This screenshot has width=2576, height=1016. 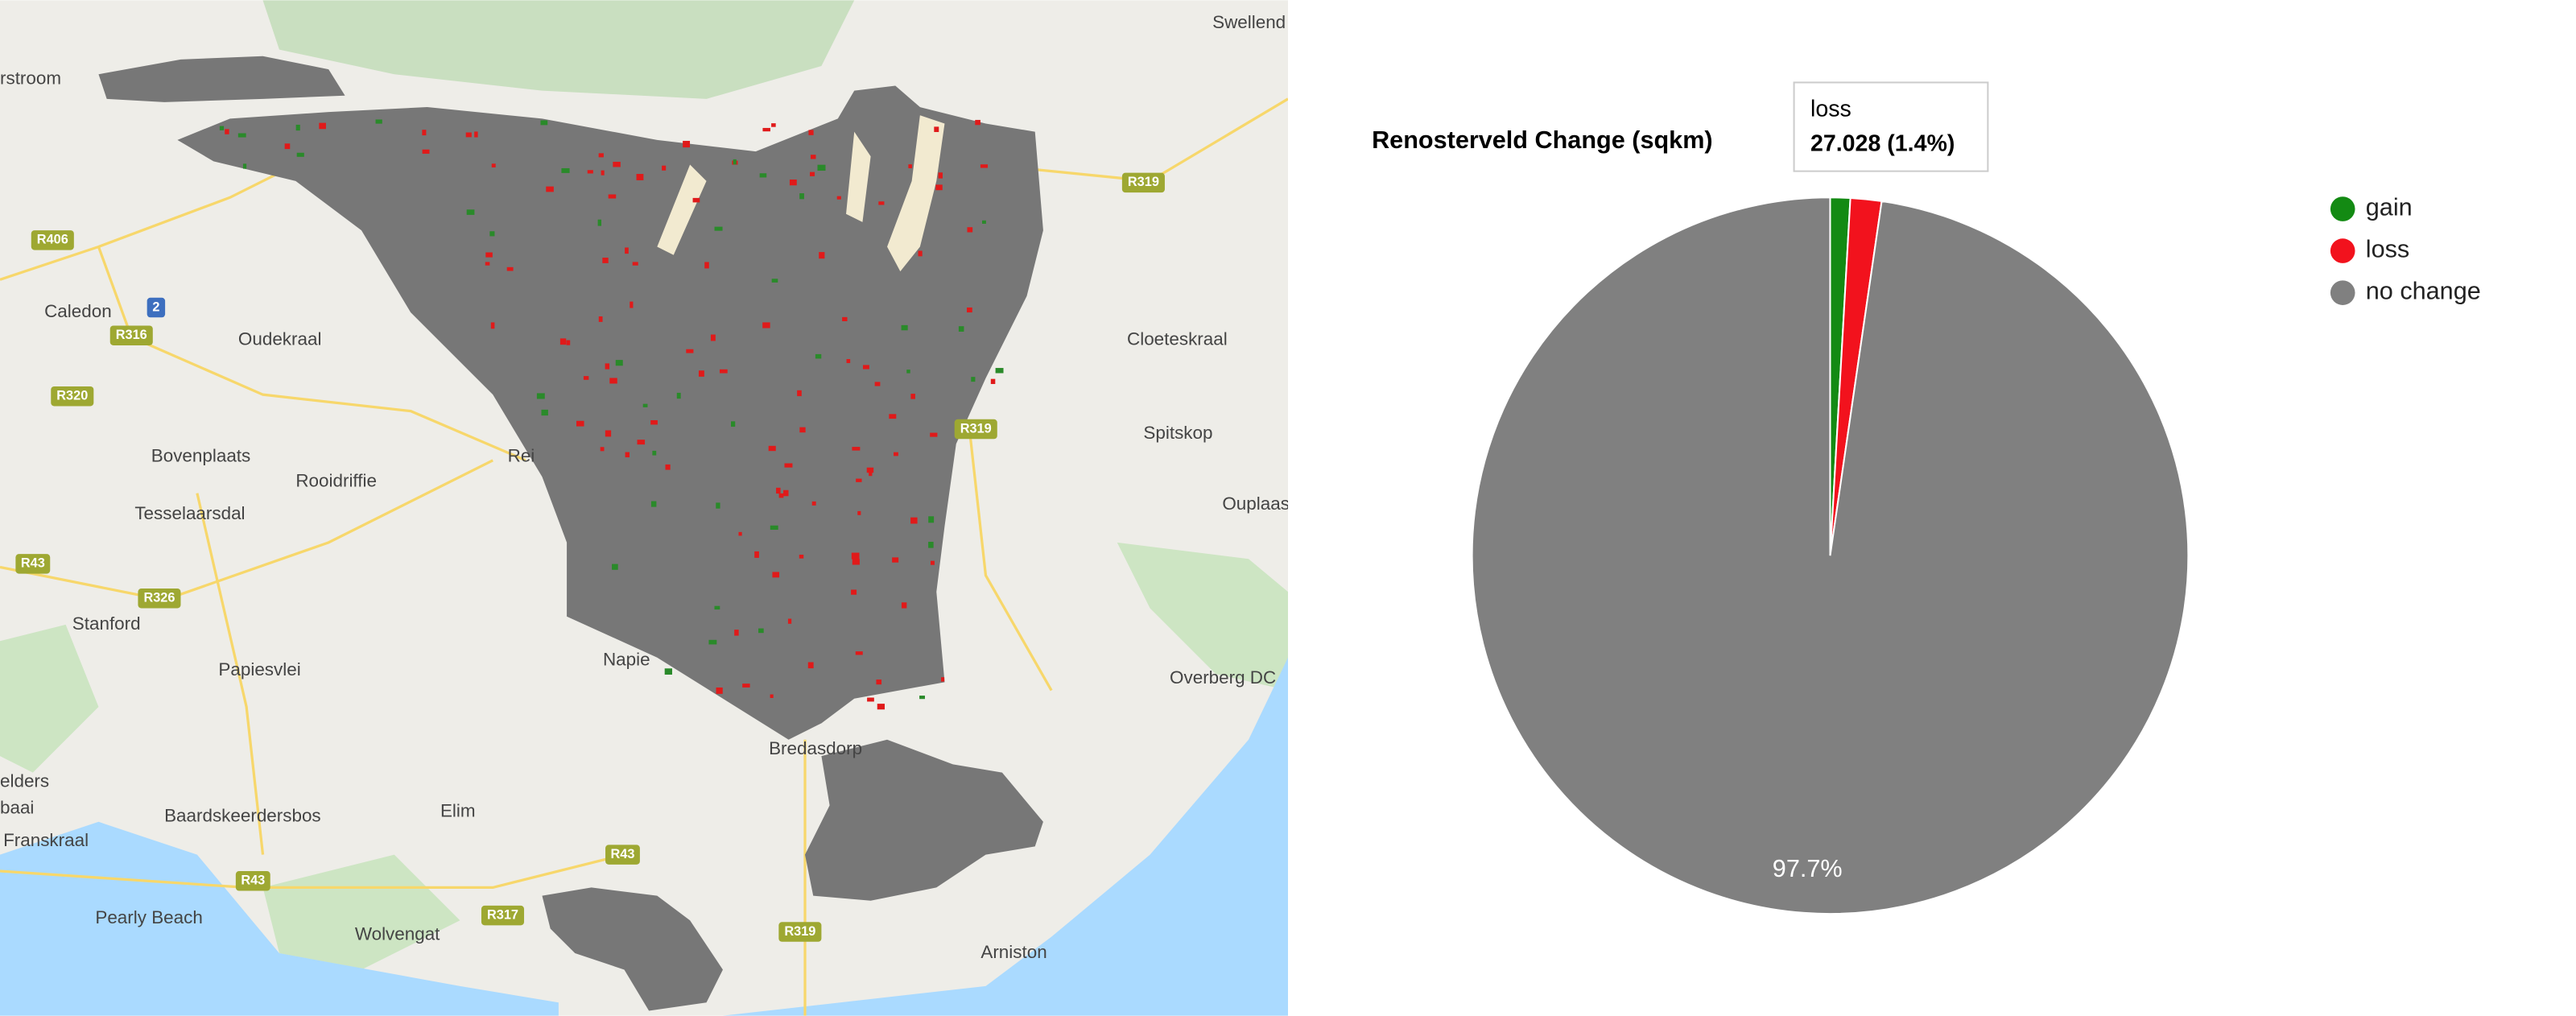 I want to click on road-label: R320, so click(x=72, y=396).